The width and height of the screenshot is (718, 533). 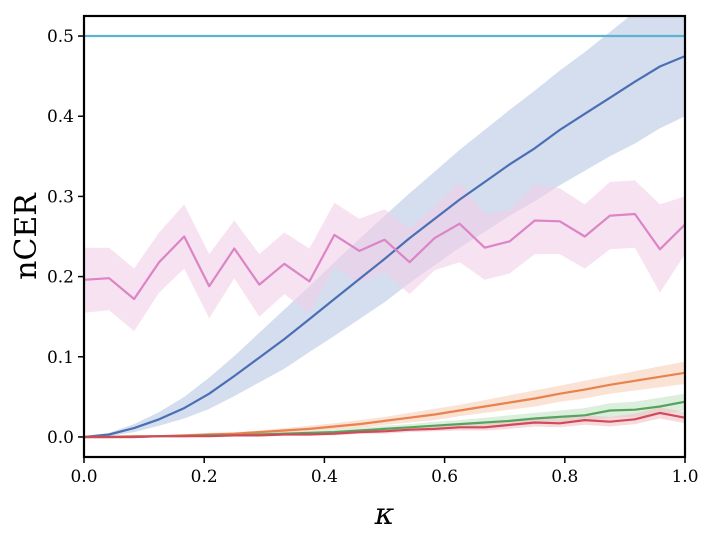 I want to click on x-tick-label: 0.0, so click(x=83, y=477).